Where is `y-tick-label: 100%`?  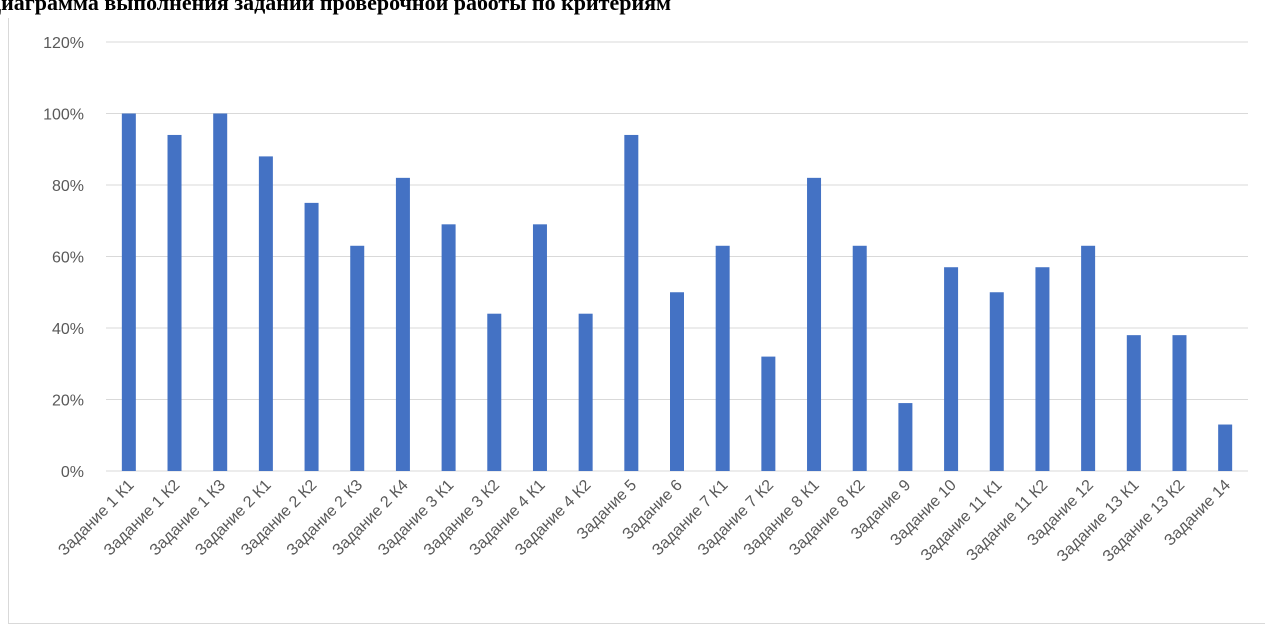
y-tick-label: 100% is located at coordinates (63, 115).